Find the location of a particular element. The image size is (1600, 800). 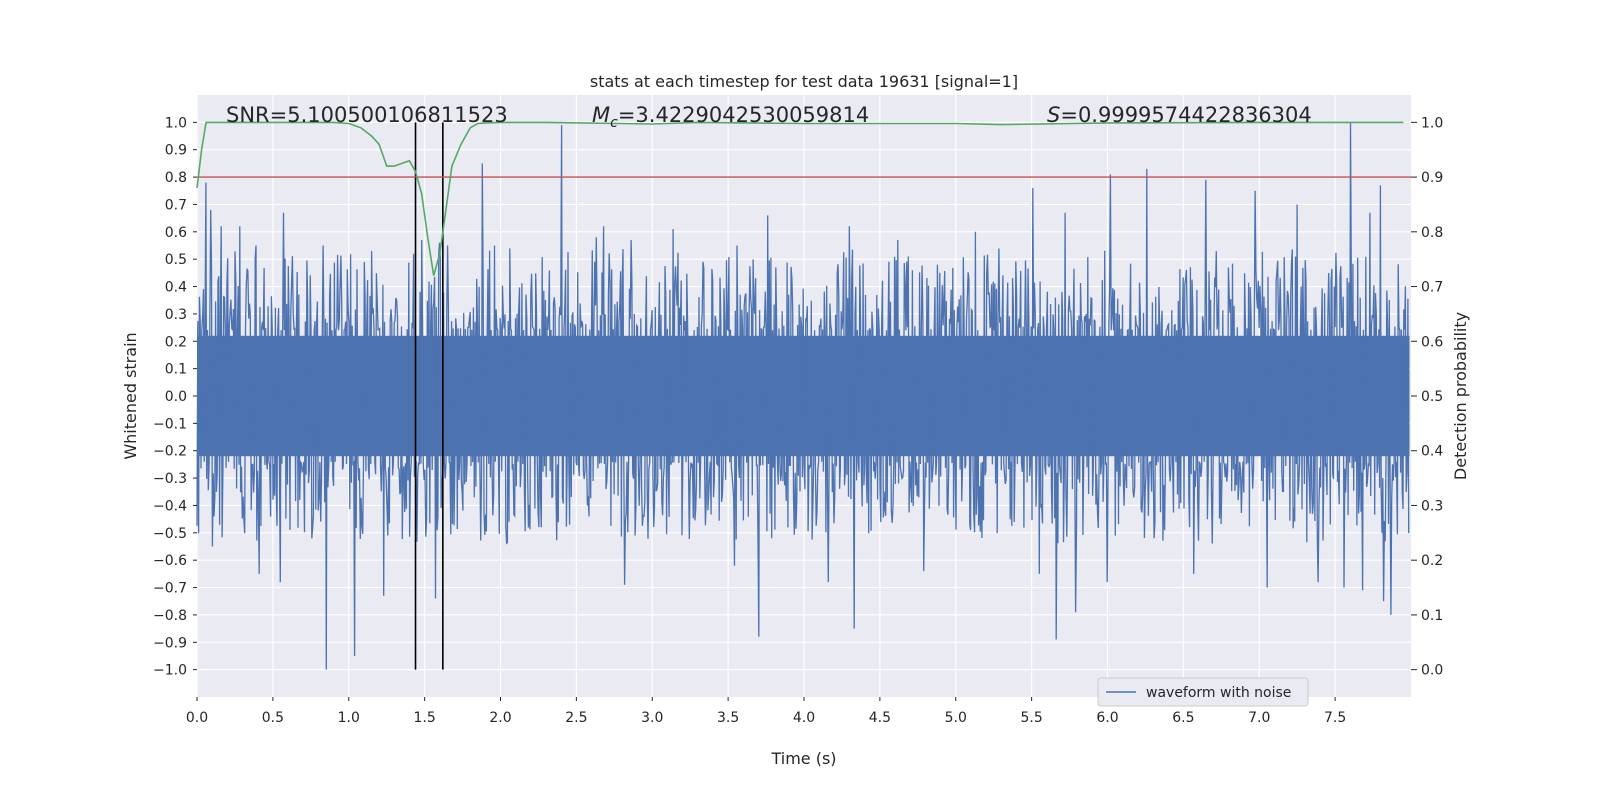

snr-annotation: SNR=5.100500106811523 is located at coordinates (367, 115).